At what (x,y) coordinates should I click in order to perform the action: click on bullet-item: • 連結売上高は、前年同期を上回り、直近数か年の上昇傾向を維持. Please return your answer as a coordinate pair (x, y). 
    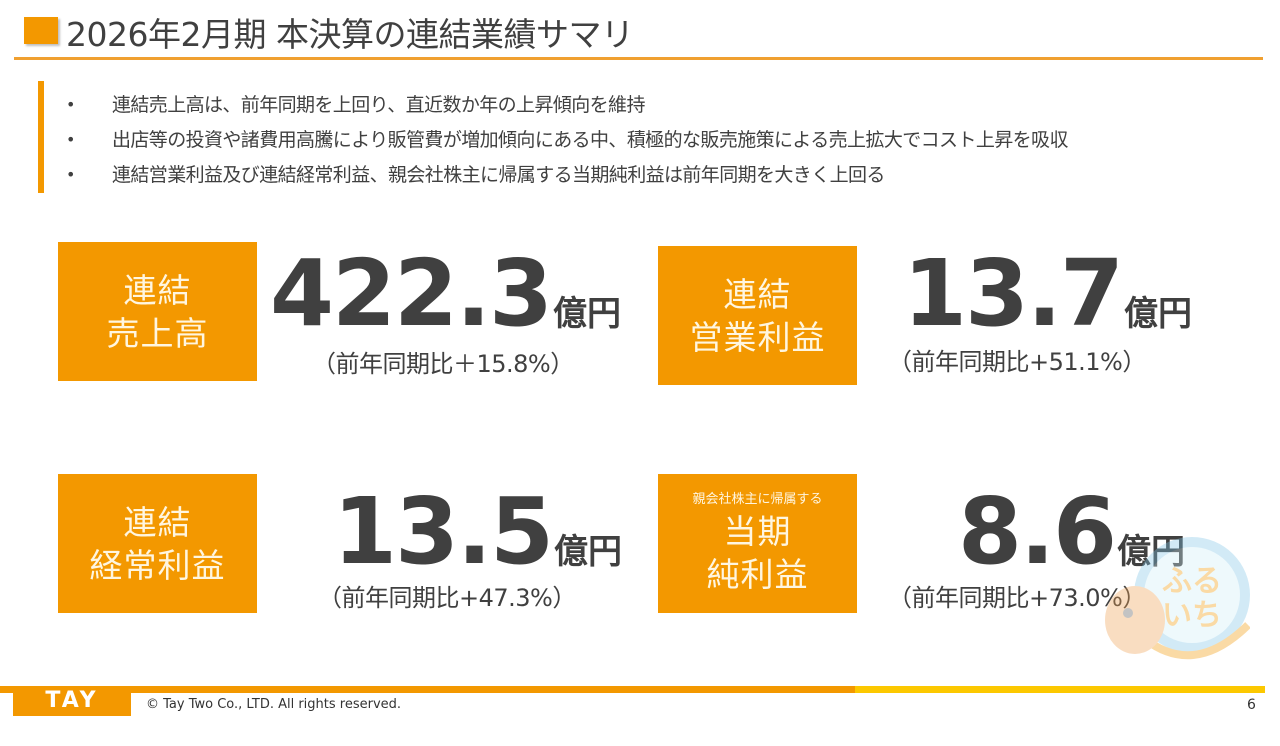
    Looking at the image, I should click on (567, 107).